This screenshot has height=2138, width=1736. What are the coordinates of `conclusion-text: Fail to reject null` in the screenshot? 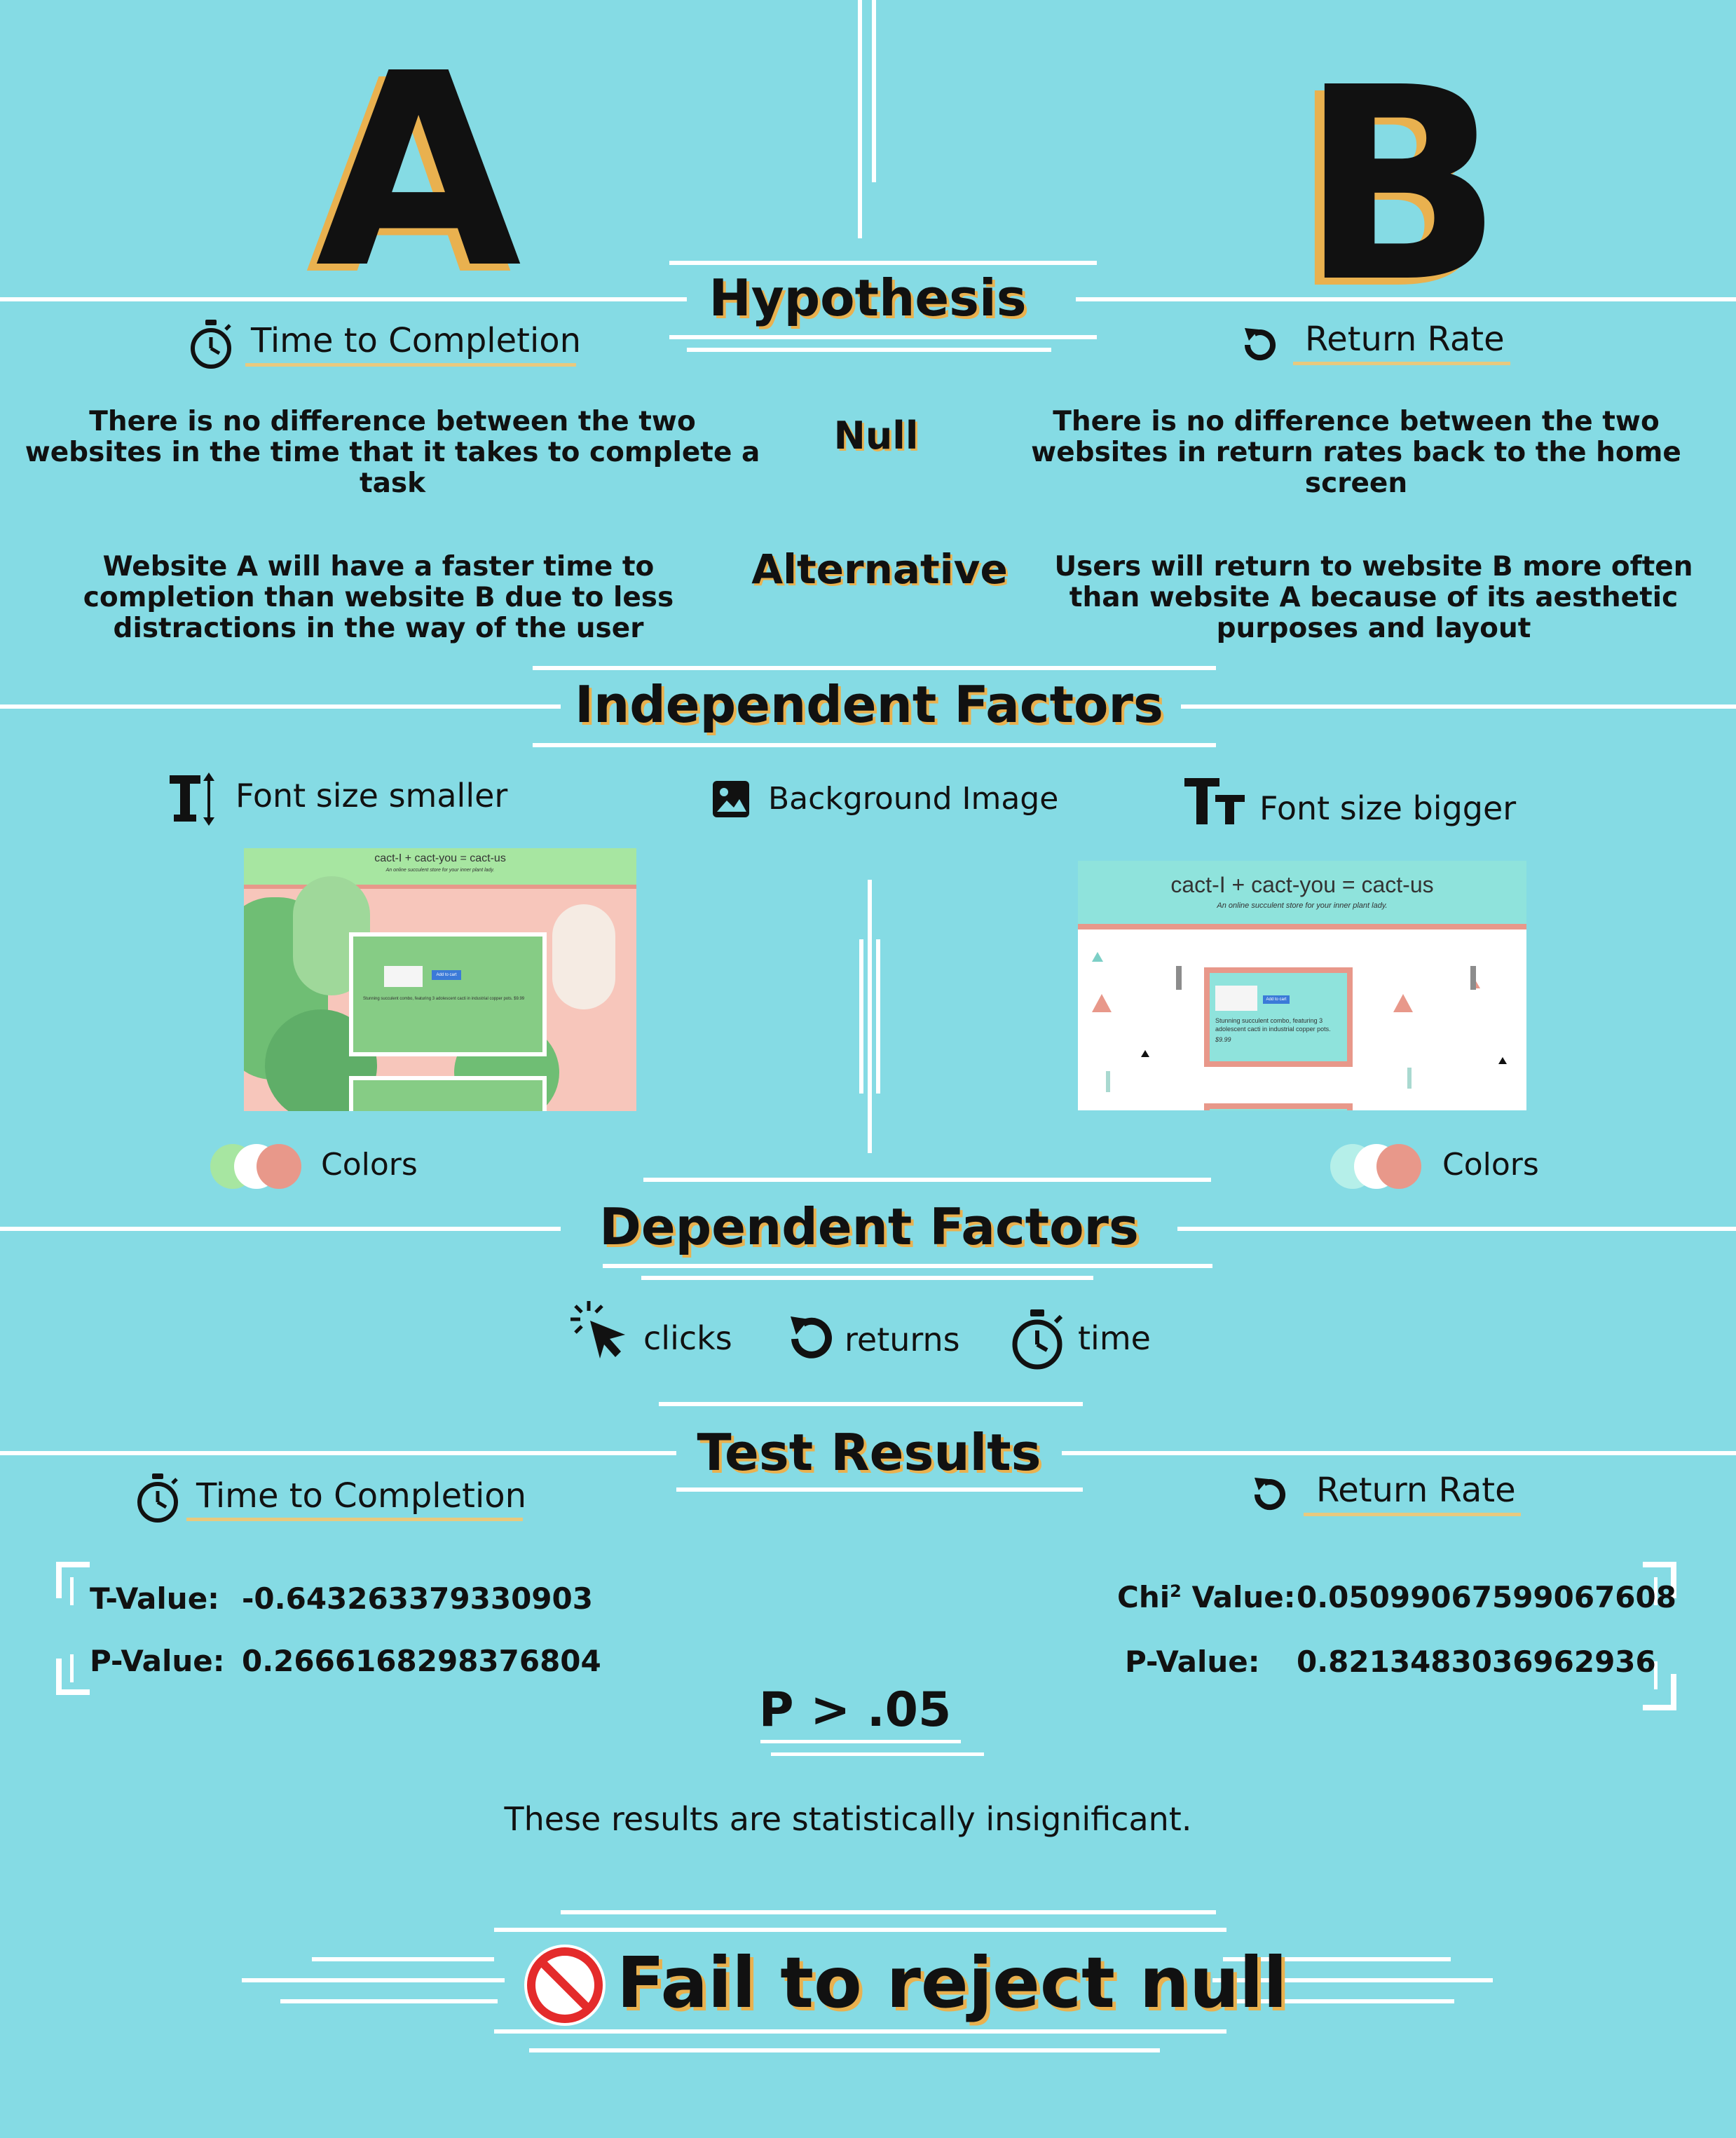 It's located at (952, 1983).